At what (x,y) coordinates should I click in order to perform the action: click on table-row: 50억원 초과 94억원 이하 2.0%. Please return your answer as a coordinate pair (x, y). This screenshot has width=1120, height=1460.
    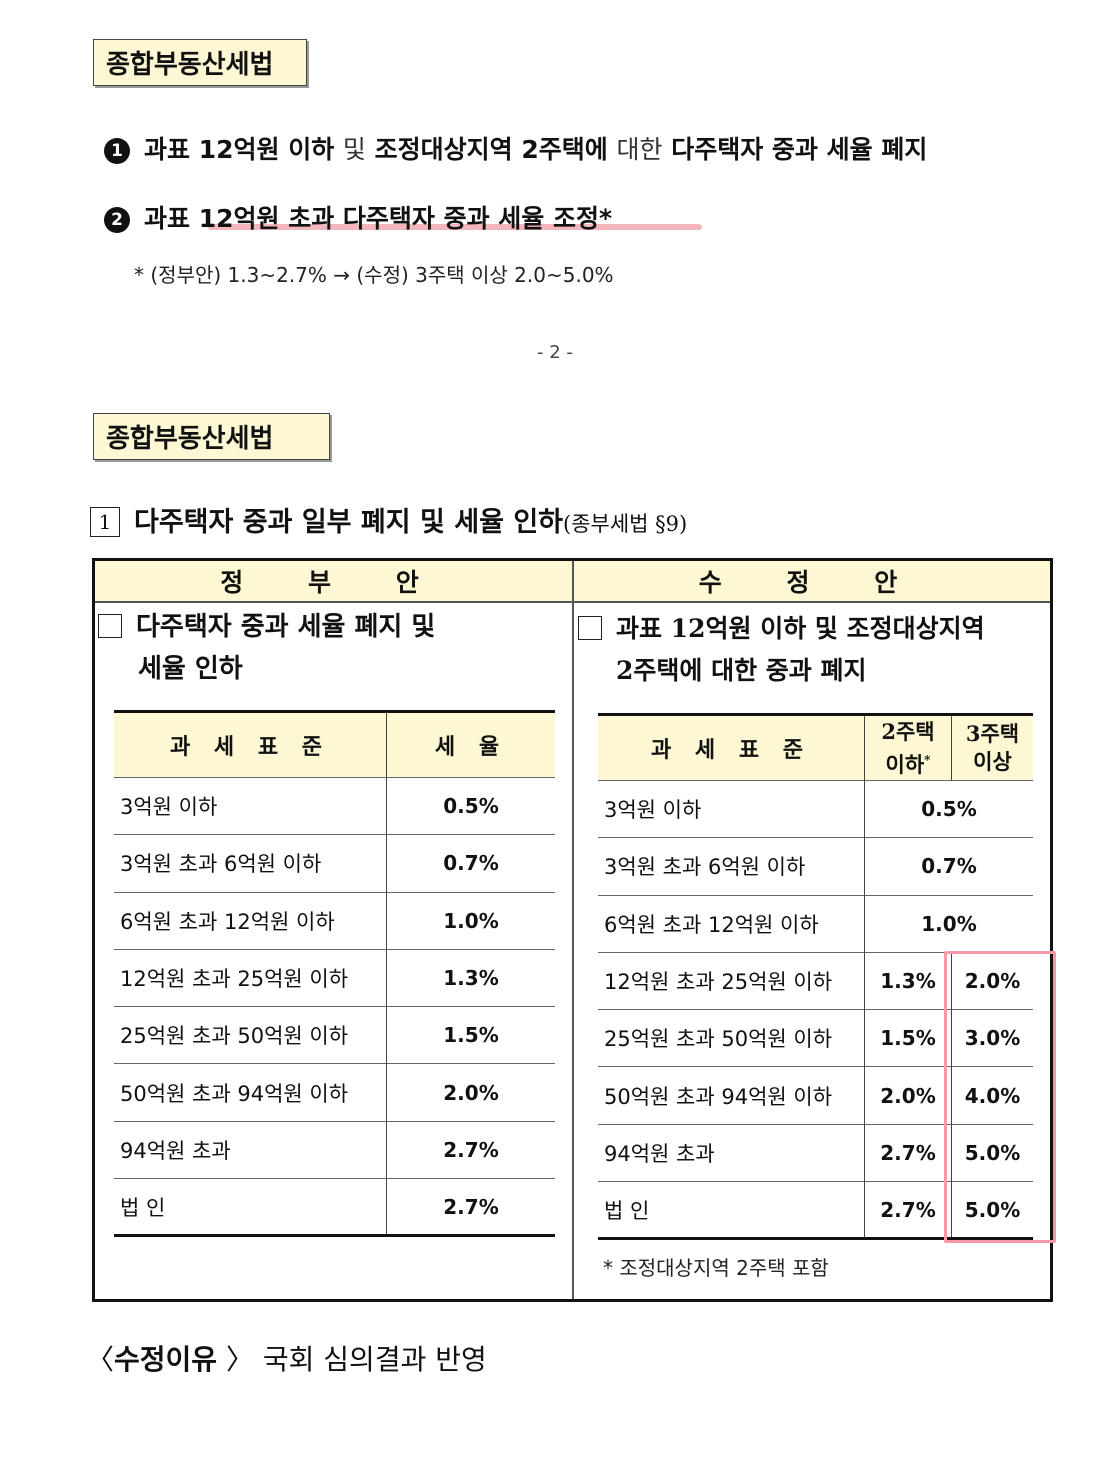
    Looking at the image, I should click on (334, 1092).